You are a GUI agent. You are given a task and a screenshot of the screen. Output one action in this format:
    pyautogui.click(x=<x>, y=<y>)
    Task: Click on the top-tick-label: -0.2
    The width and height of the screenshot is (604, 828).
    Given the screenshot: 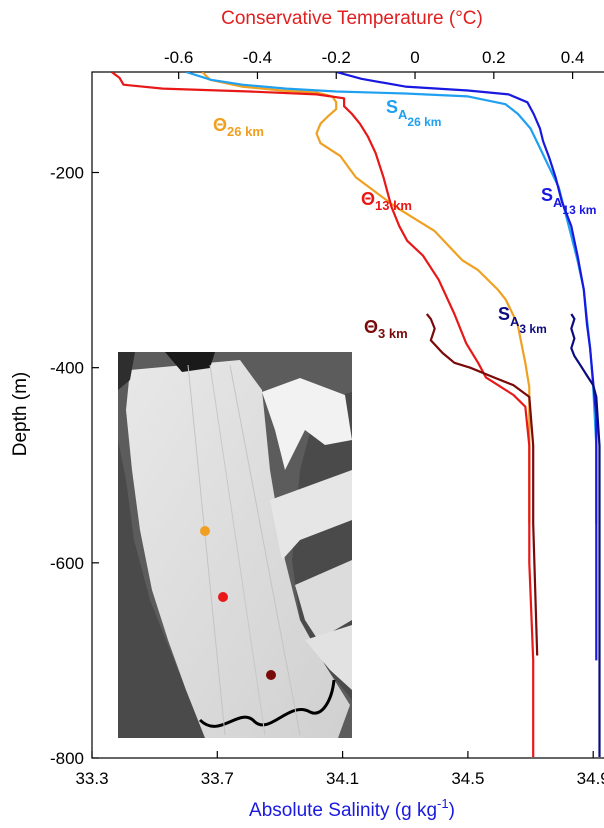 What is the action you would take?
    pyautogui.click(x=336, y=57)
    